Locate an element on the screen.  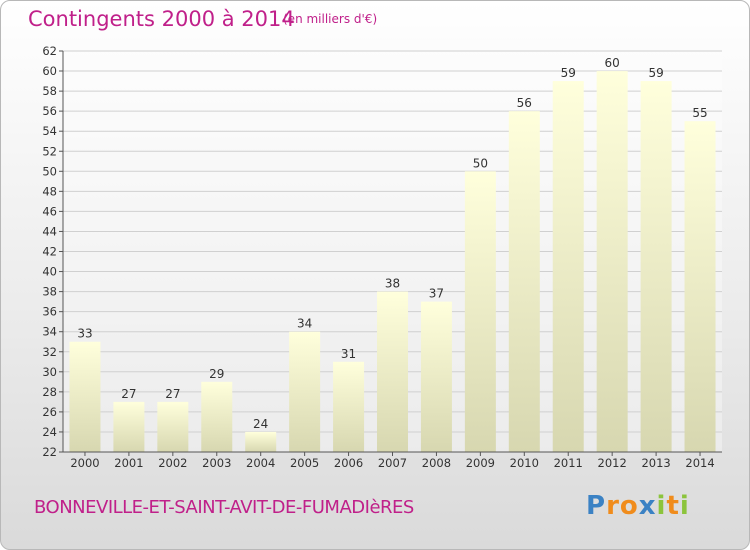
y-tick-label: 28 is located at coordinates (49, 392).